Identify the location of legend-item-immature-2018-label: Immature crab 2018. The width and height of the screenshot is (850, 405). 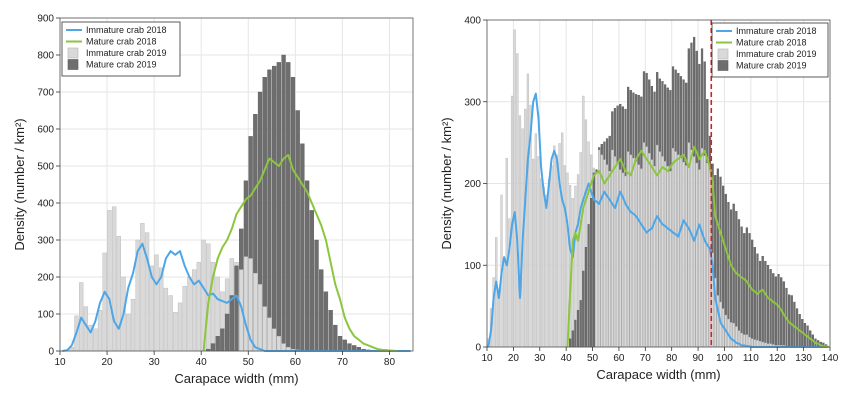
(776, 31).